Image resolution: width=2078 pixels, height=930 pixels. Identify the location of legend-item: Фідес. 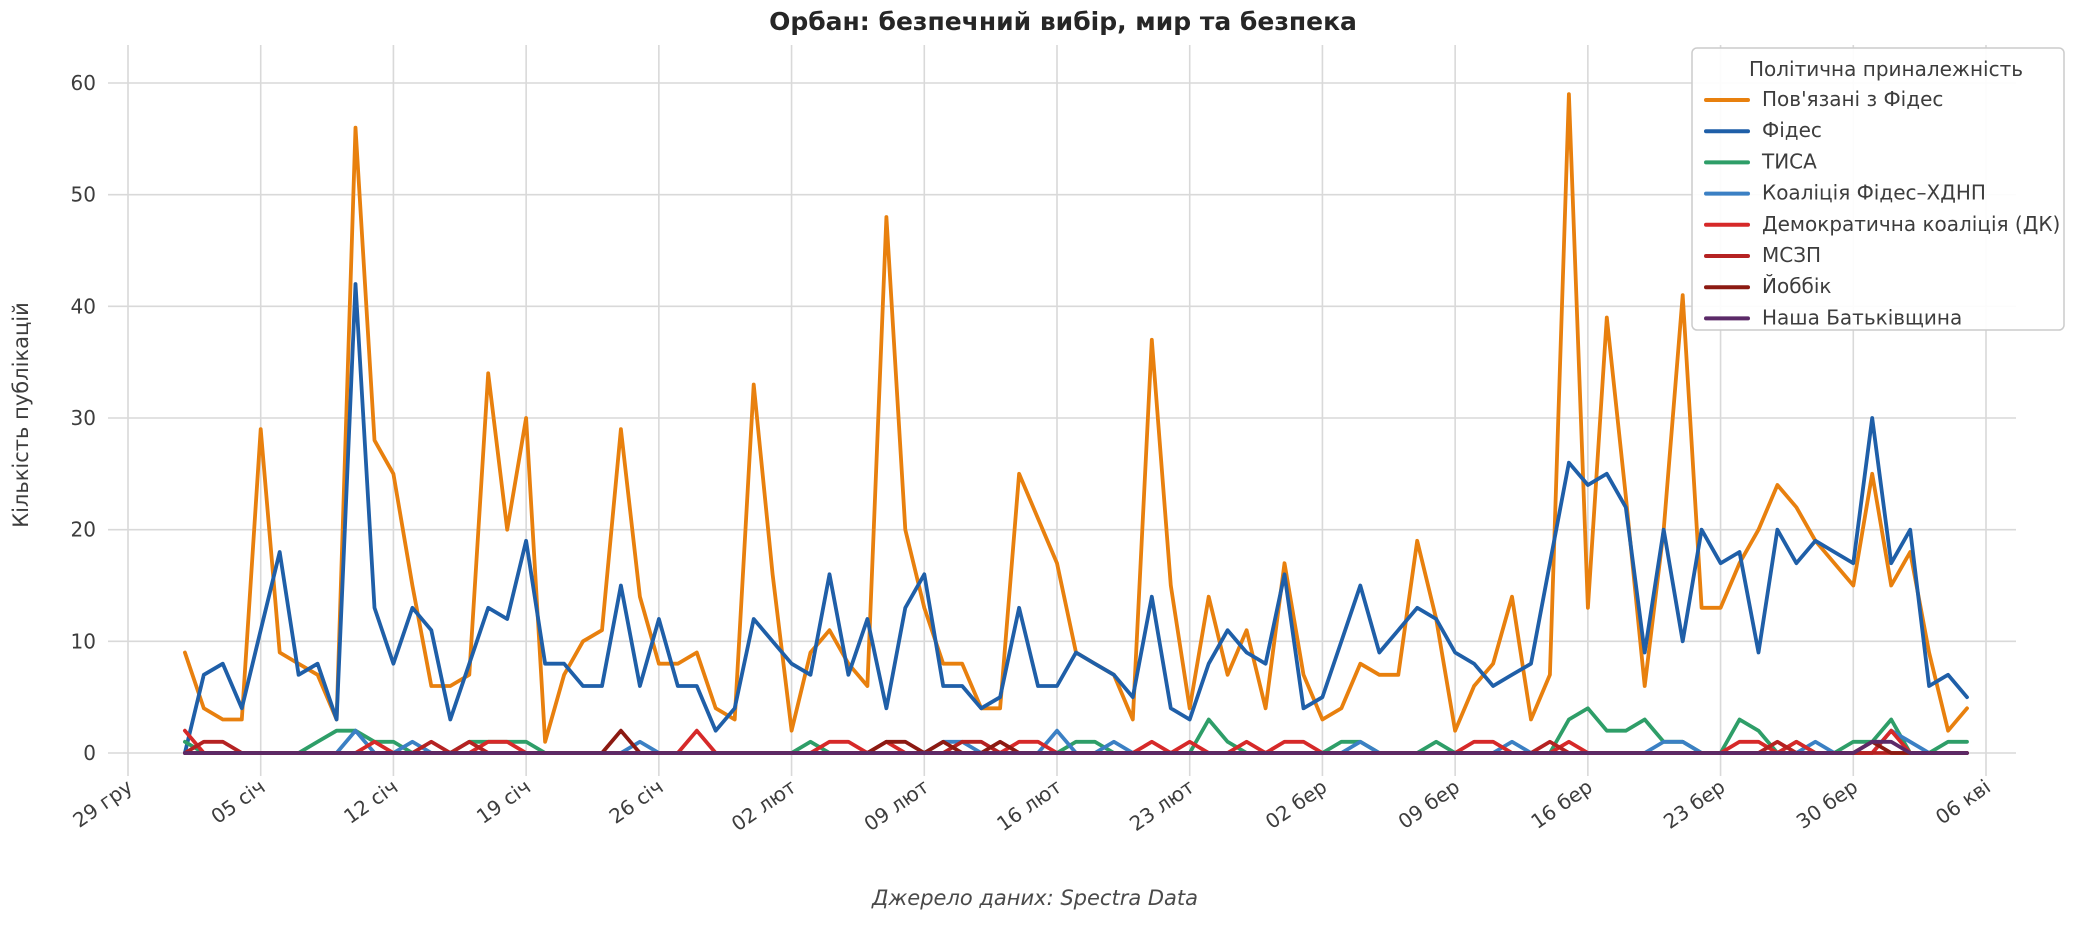
(1763, 130).